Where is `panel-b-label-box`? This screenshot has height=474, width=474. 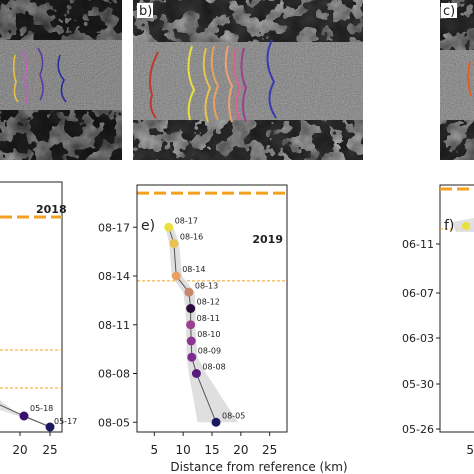 panel-b-label-box is located at coordinates (145, 10).